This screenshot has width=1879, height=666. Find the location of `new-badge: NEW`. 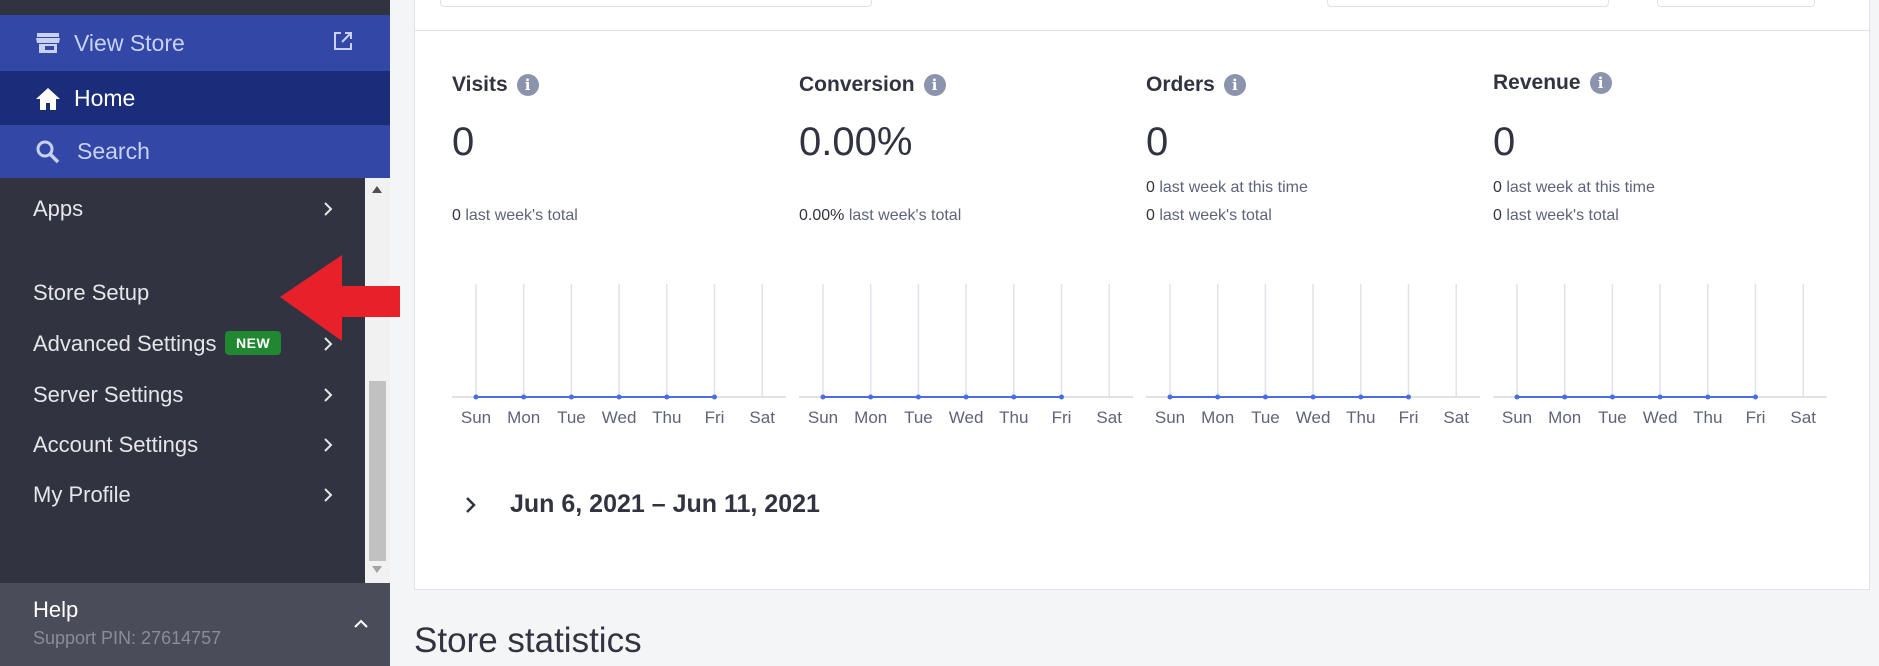

new-badge: NEW is located at coordinates (253, 343).